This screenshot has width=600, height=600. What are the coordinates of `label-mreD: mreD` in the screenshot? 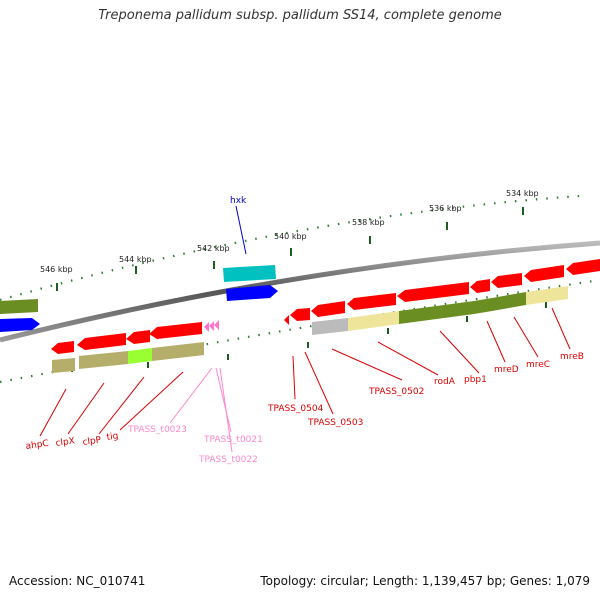 It's located at (506, 370).